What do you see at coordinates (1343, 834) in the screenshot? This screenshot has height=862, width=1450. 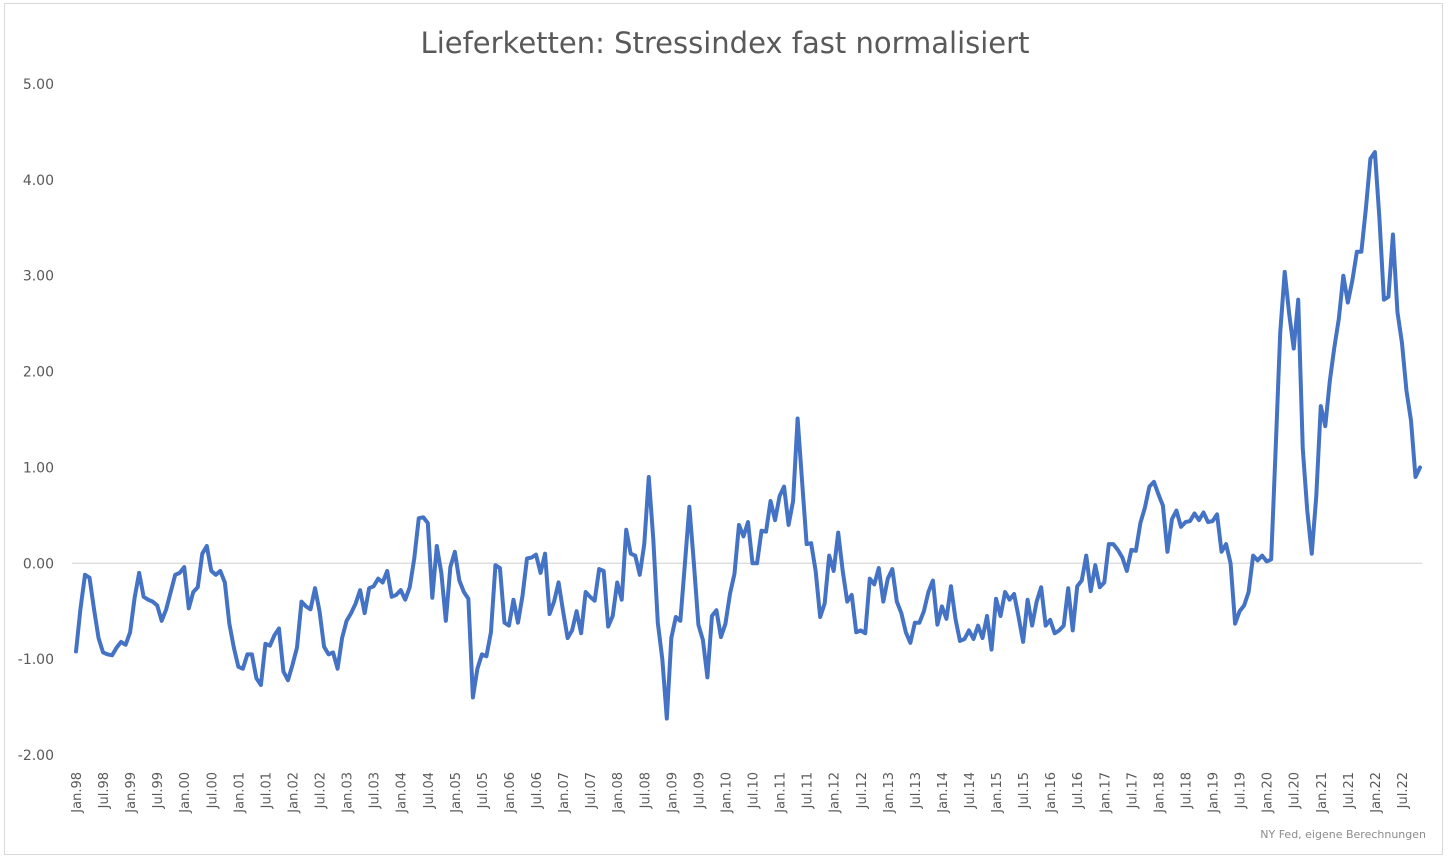 I see `source-note: NY Fed, eigene Berechnungen` at bounding box center [1343, 834].